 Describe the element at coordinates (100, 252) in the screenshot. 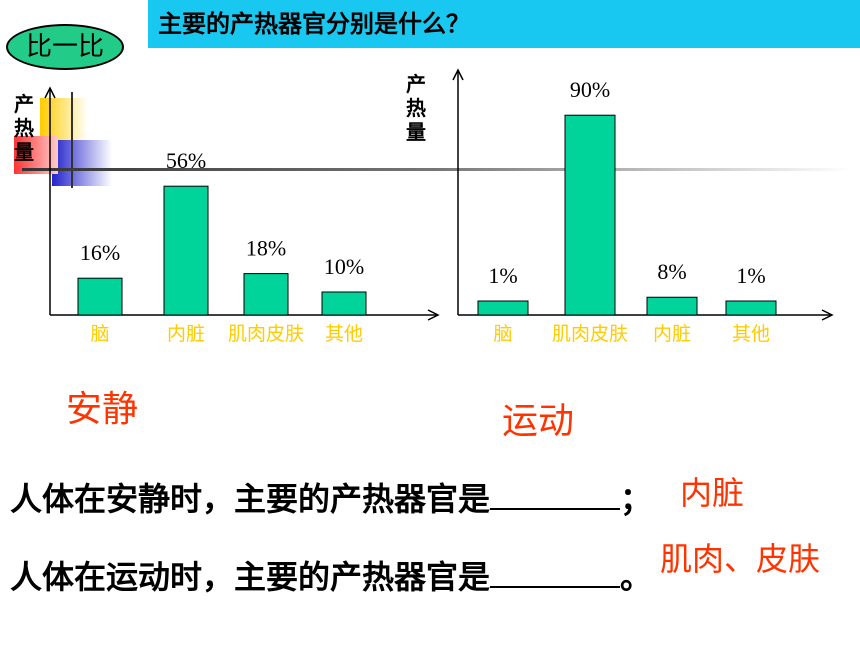

I see `rest-data-label-1: 16%` at that location.